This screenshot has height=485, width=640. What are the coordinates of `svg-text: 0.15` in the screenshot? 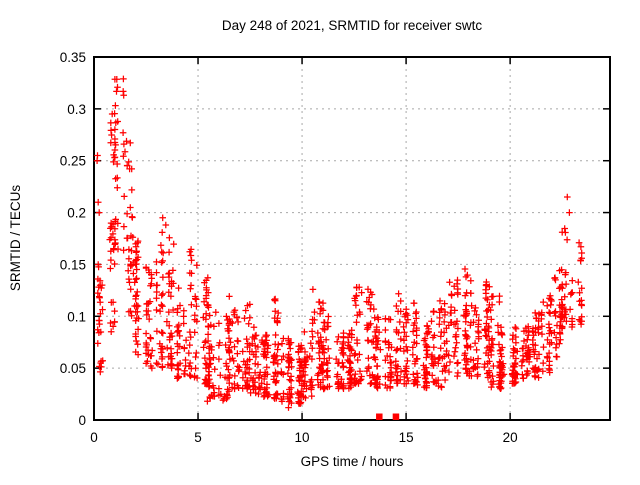 It's located at (73, 264).